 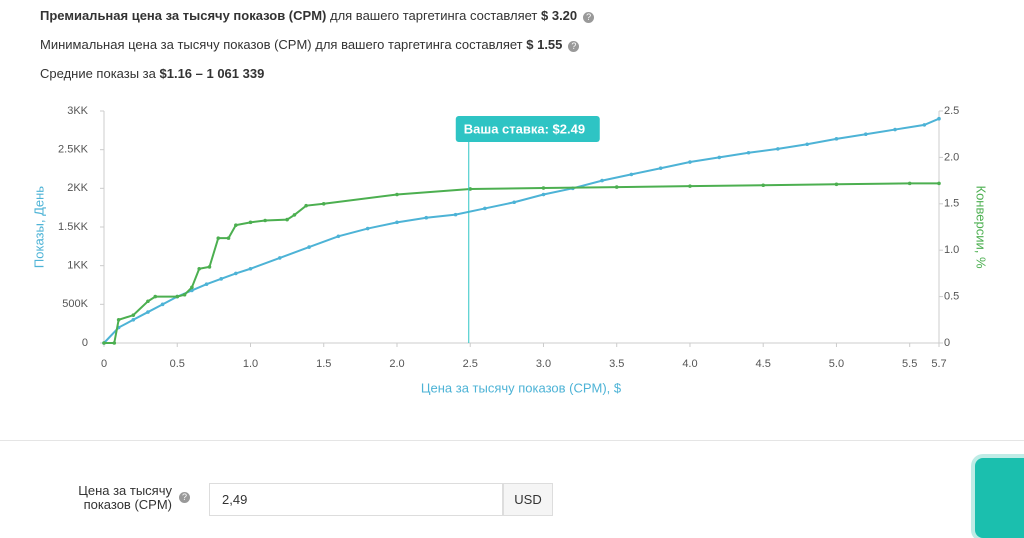 What do you see at coordinates (951, 297) in the screenshot?
I see `y2-tick-label: 0.5` at bounding box center [951, 297].